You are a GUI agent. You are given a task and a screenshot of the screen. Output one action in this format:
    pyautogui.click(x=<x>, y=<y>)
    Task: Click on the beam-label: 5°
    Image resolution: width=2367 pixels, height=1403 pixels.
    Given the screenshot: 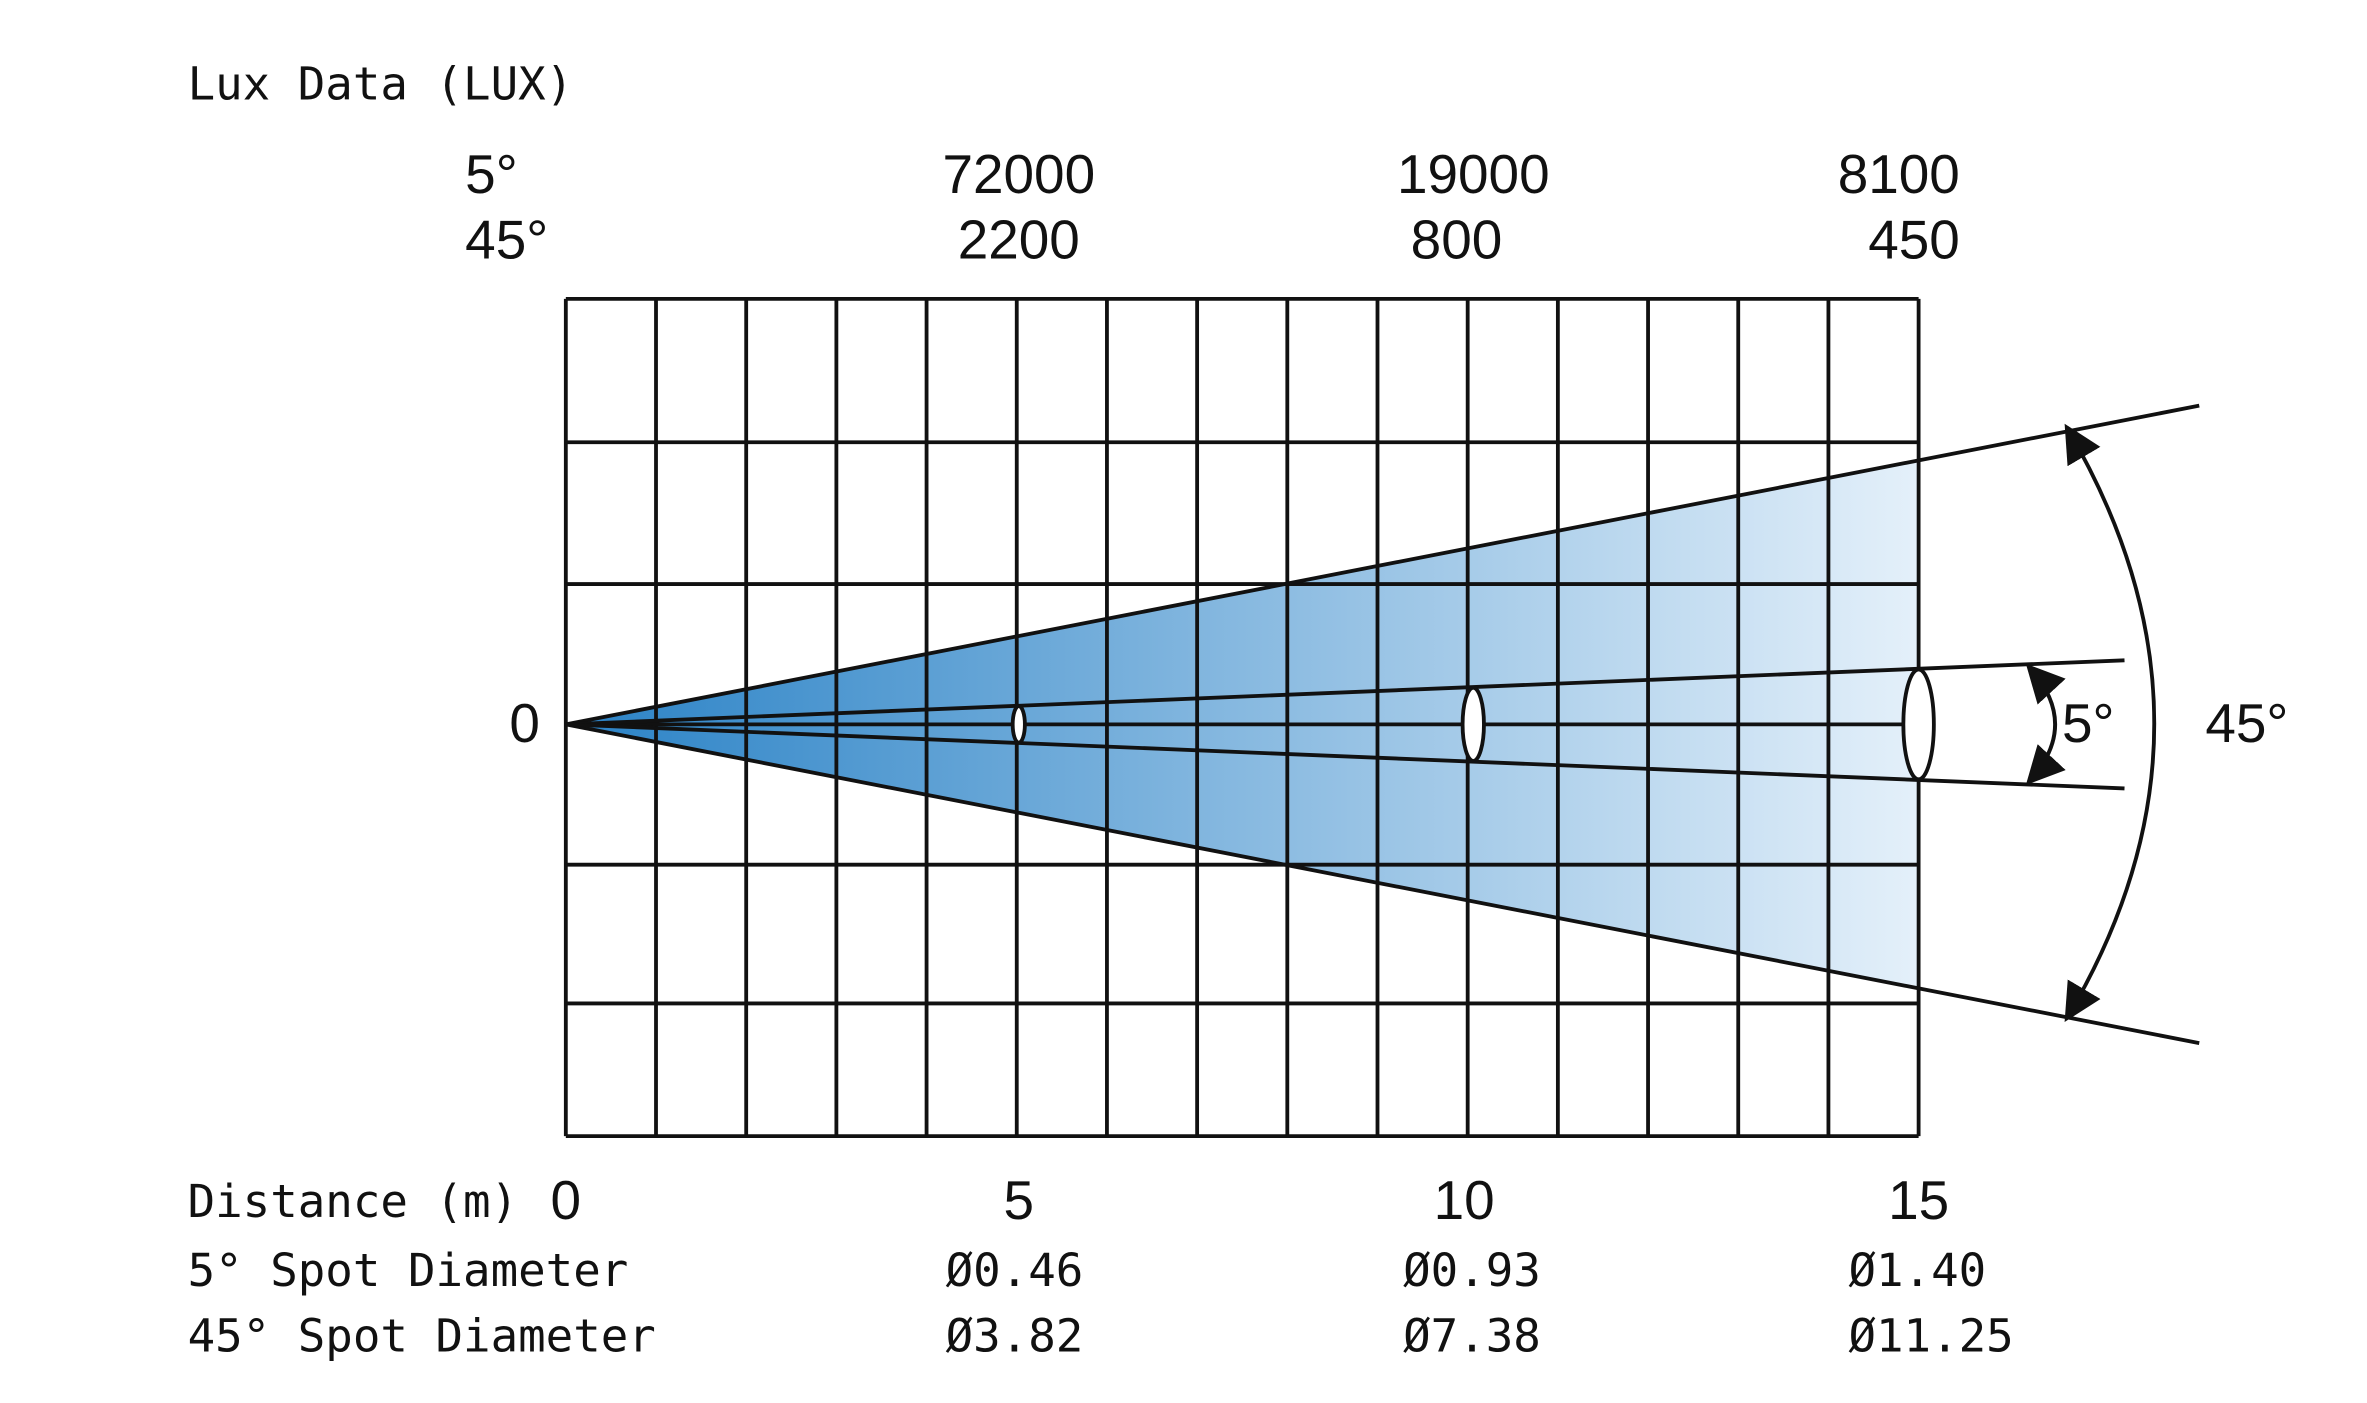 What is the action you would take?
    pyautogui.click(x=2088, y=723)
    